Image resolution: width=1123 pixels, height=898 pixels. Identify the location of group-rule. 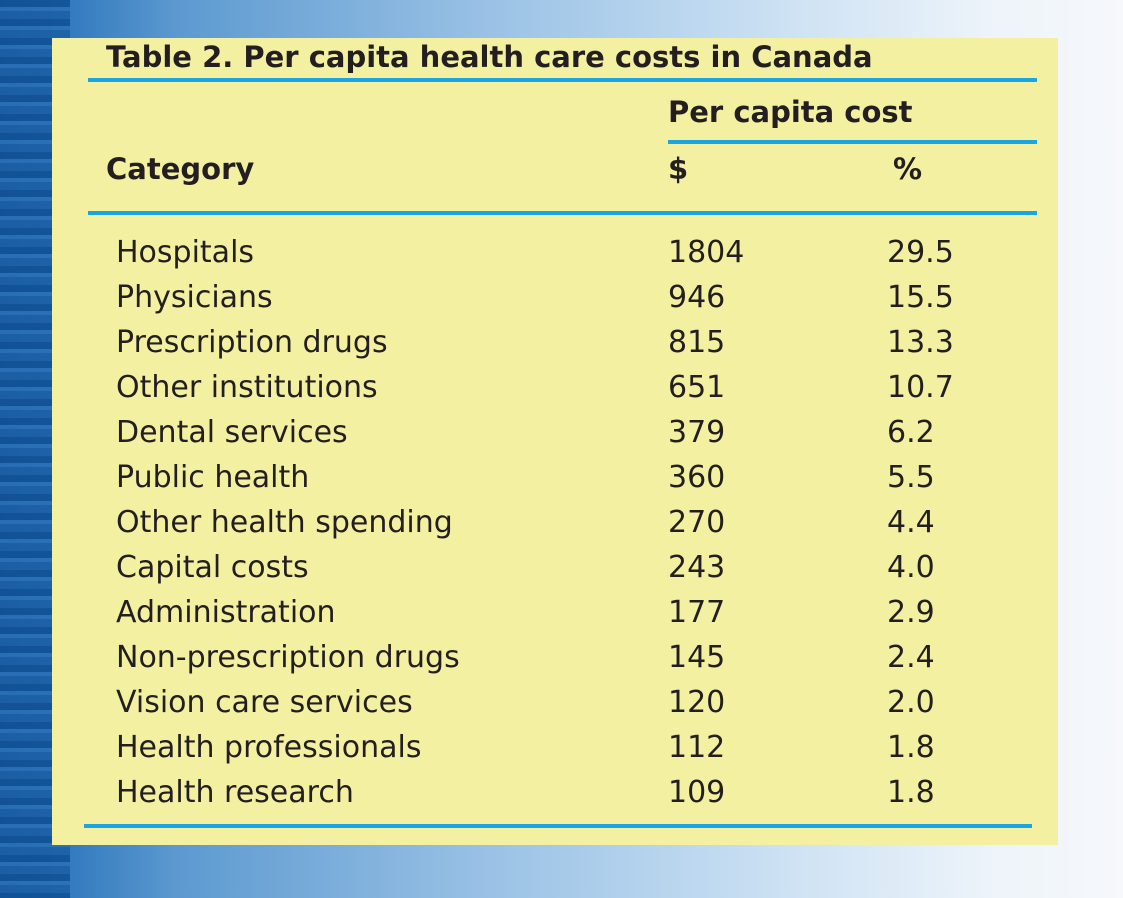
(852, 142).